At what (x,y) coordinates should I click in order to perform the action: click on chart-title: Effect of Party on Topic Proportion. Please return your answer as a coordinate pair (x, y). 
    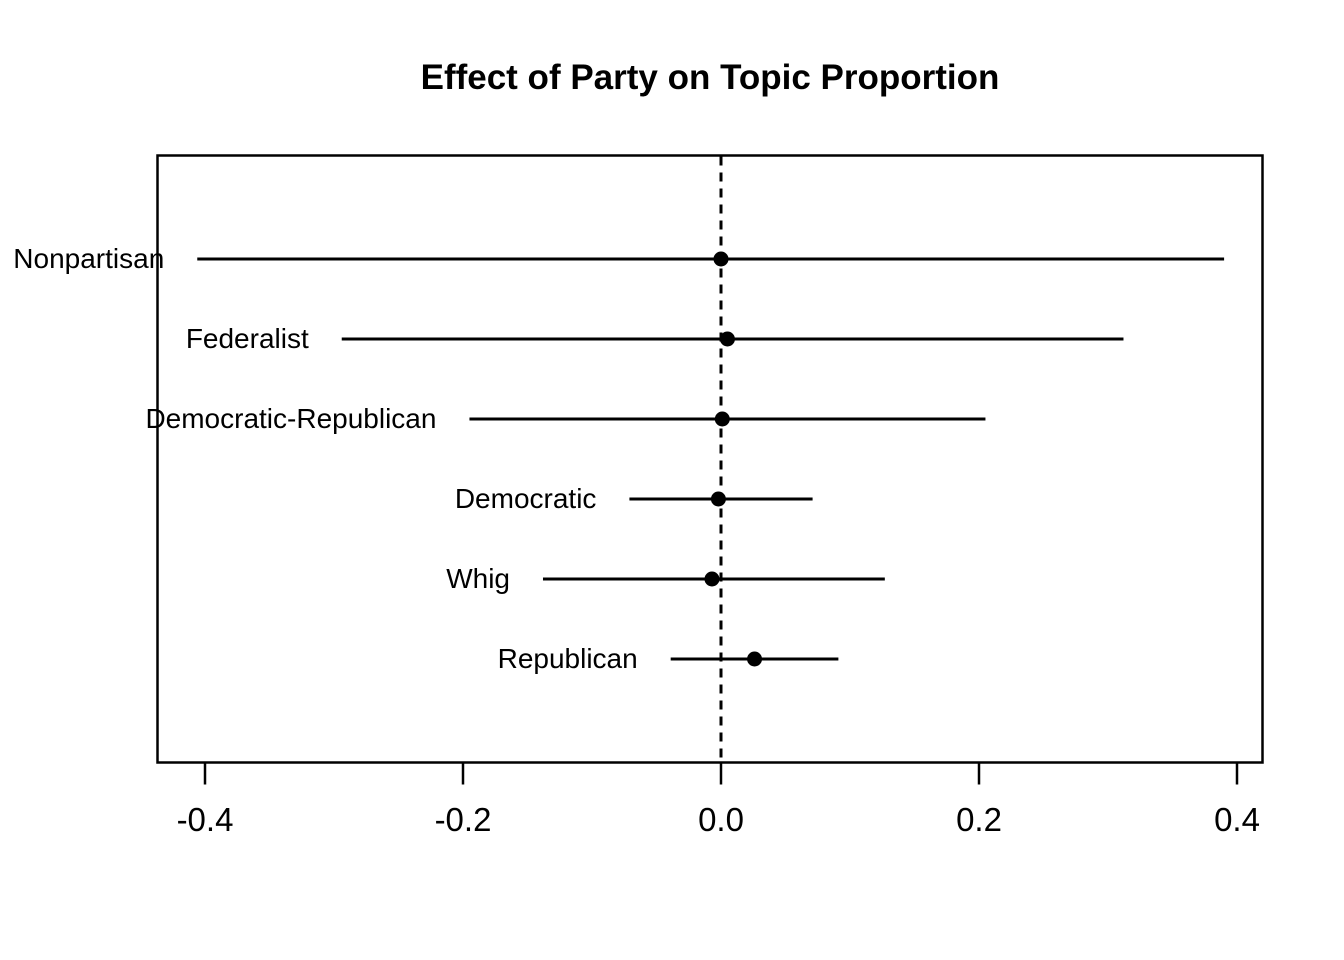
    Looking at the image, I should click on (710, 77).